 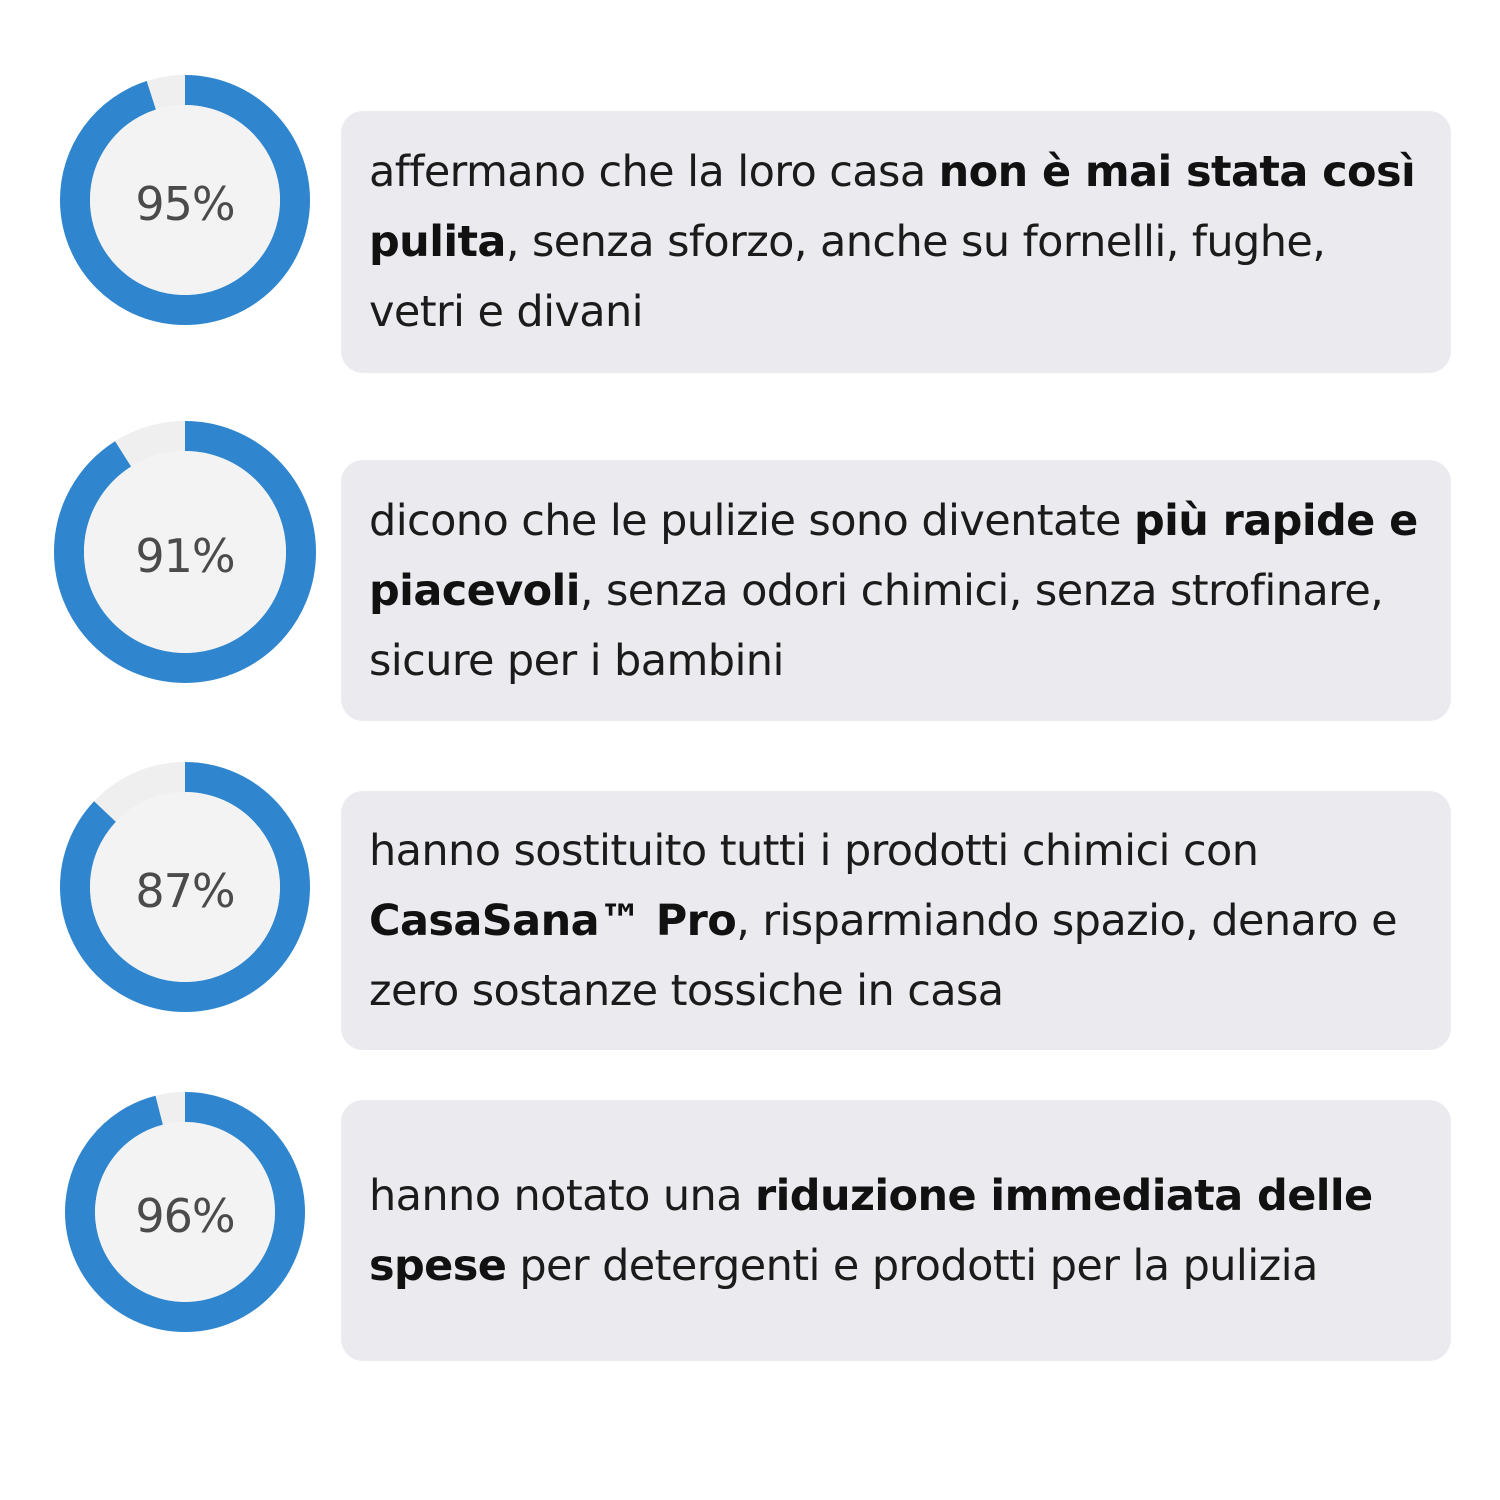 I want to click on percentage-label: 87%, so click(x=184, y=891).